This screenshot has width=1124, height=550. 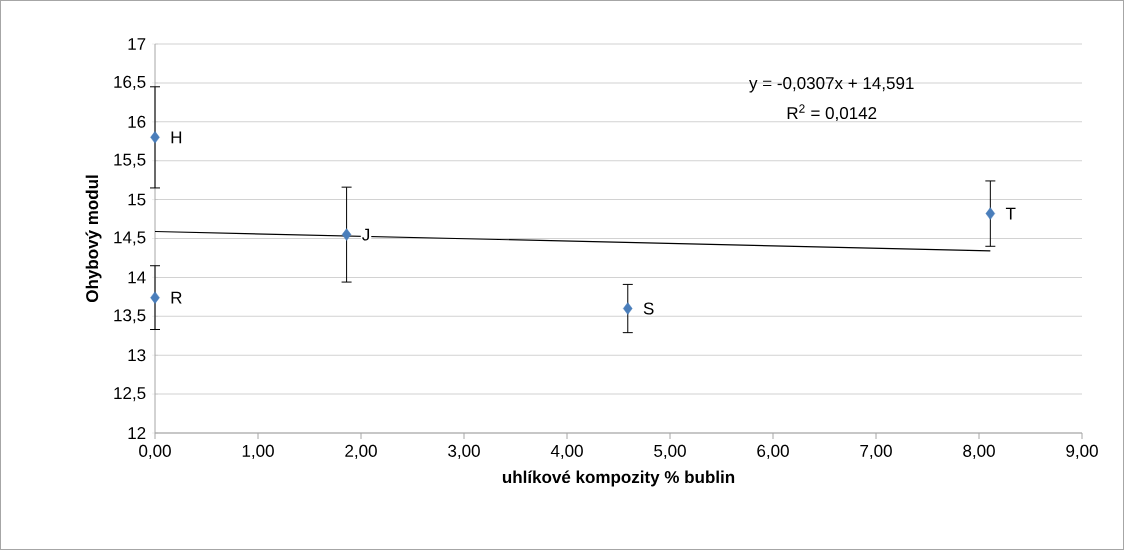 I want to click on annotation: R$^{2}$ = 0,0142, so click(x=832, y=113).